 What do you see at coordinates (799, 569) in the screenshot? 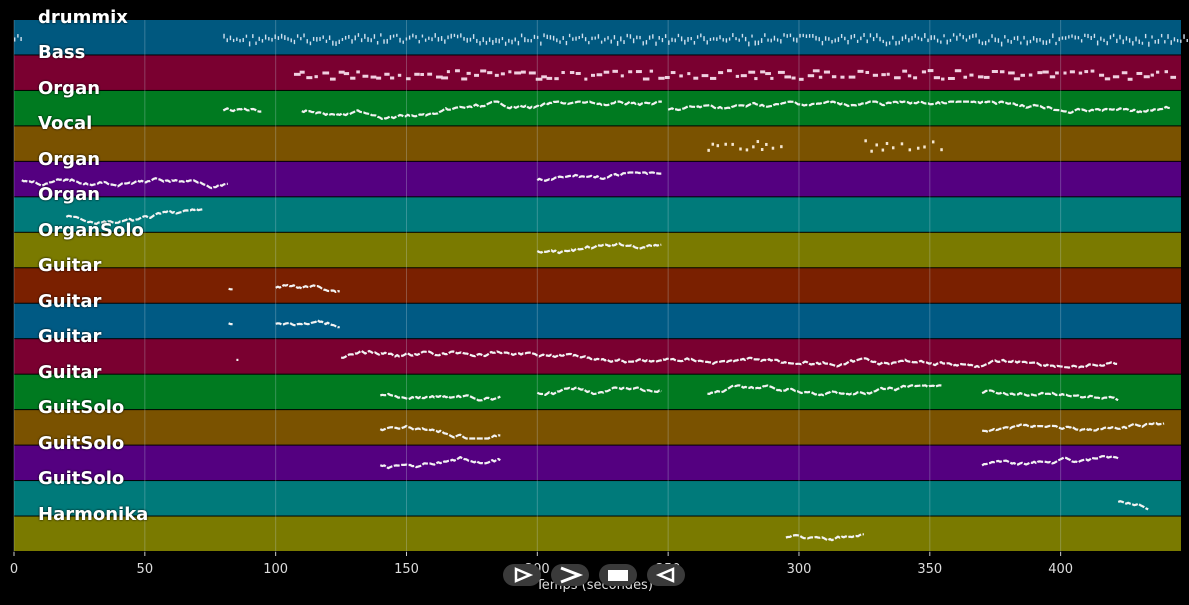
I see `x-tick-label: 300` at bounding box center [799, 569].